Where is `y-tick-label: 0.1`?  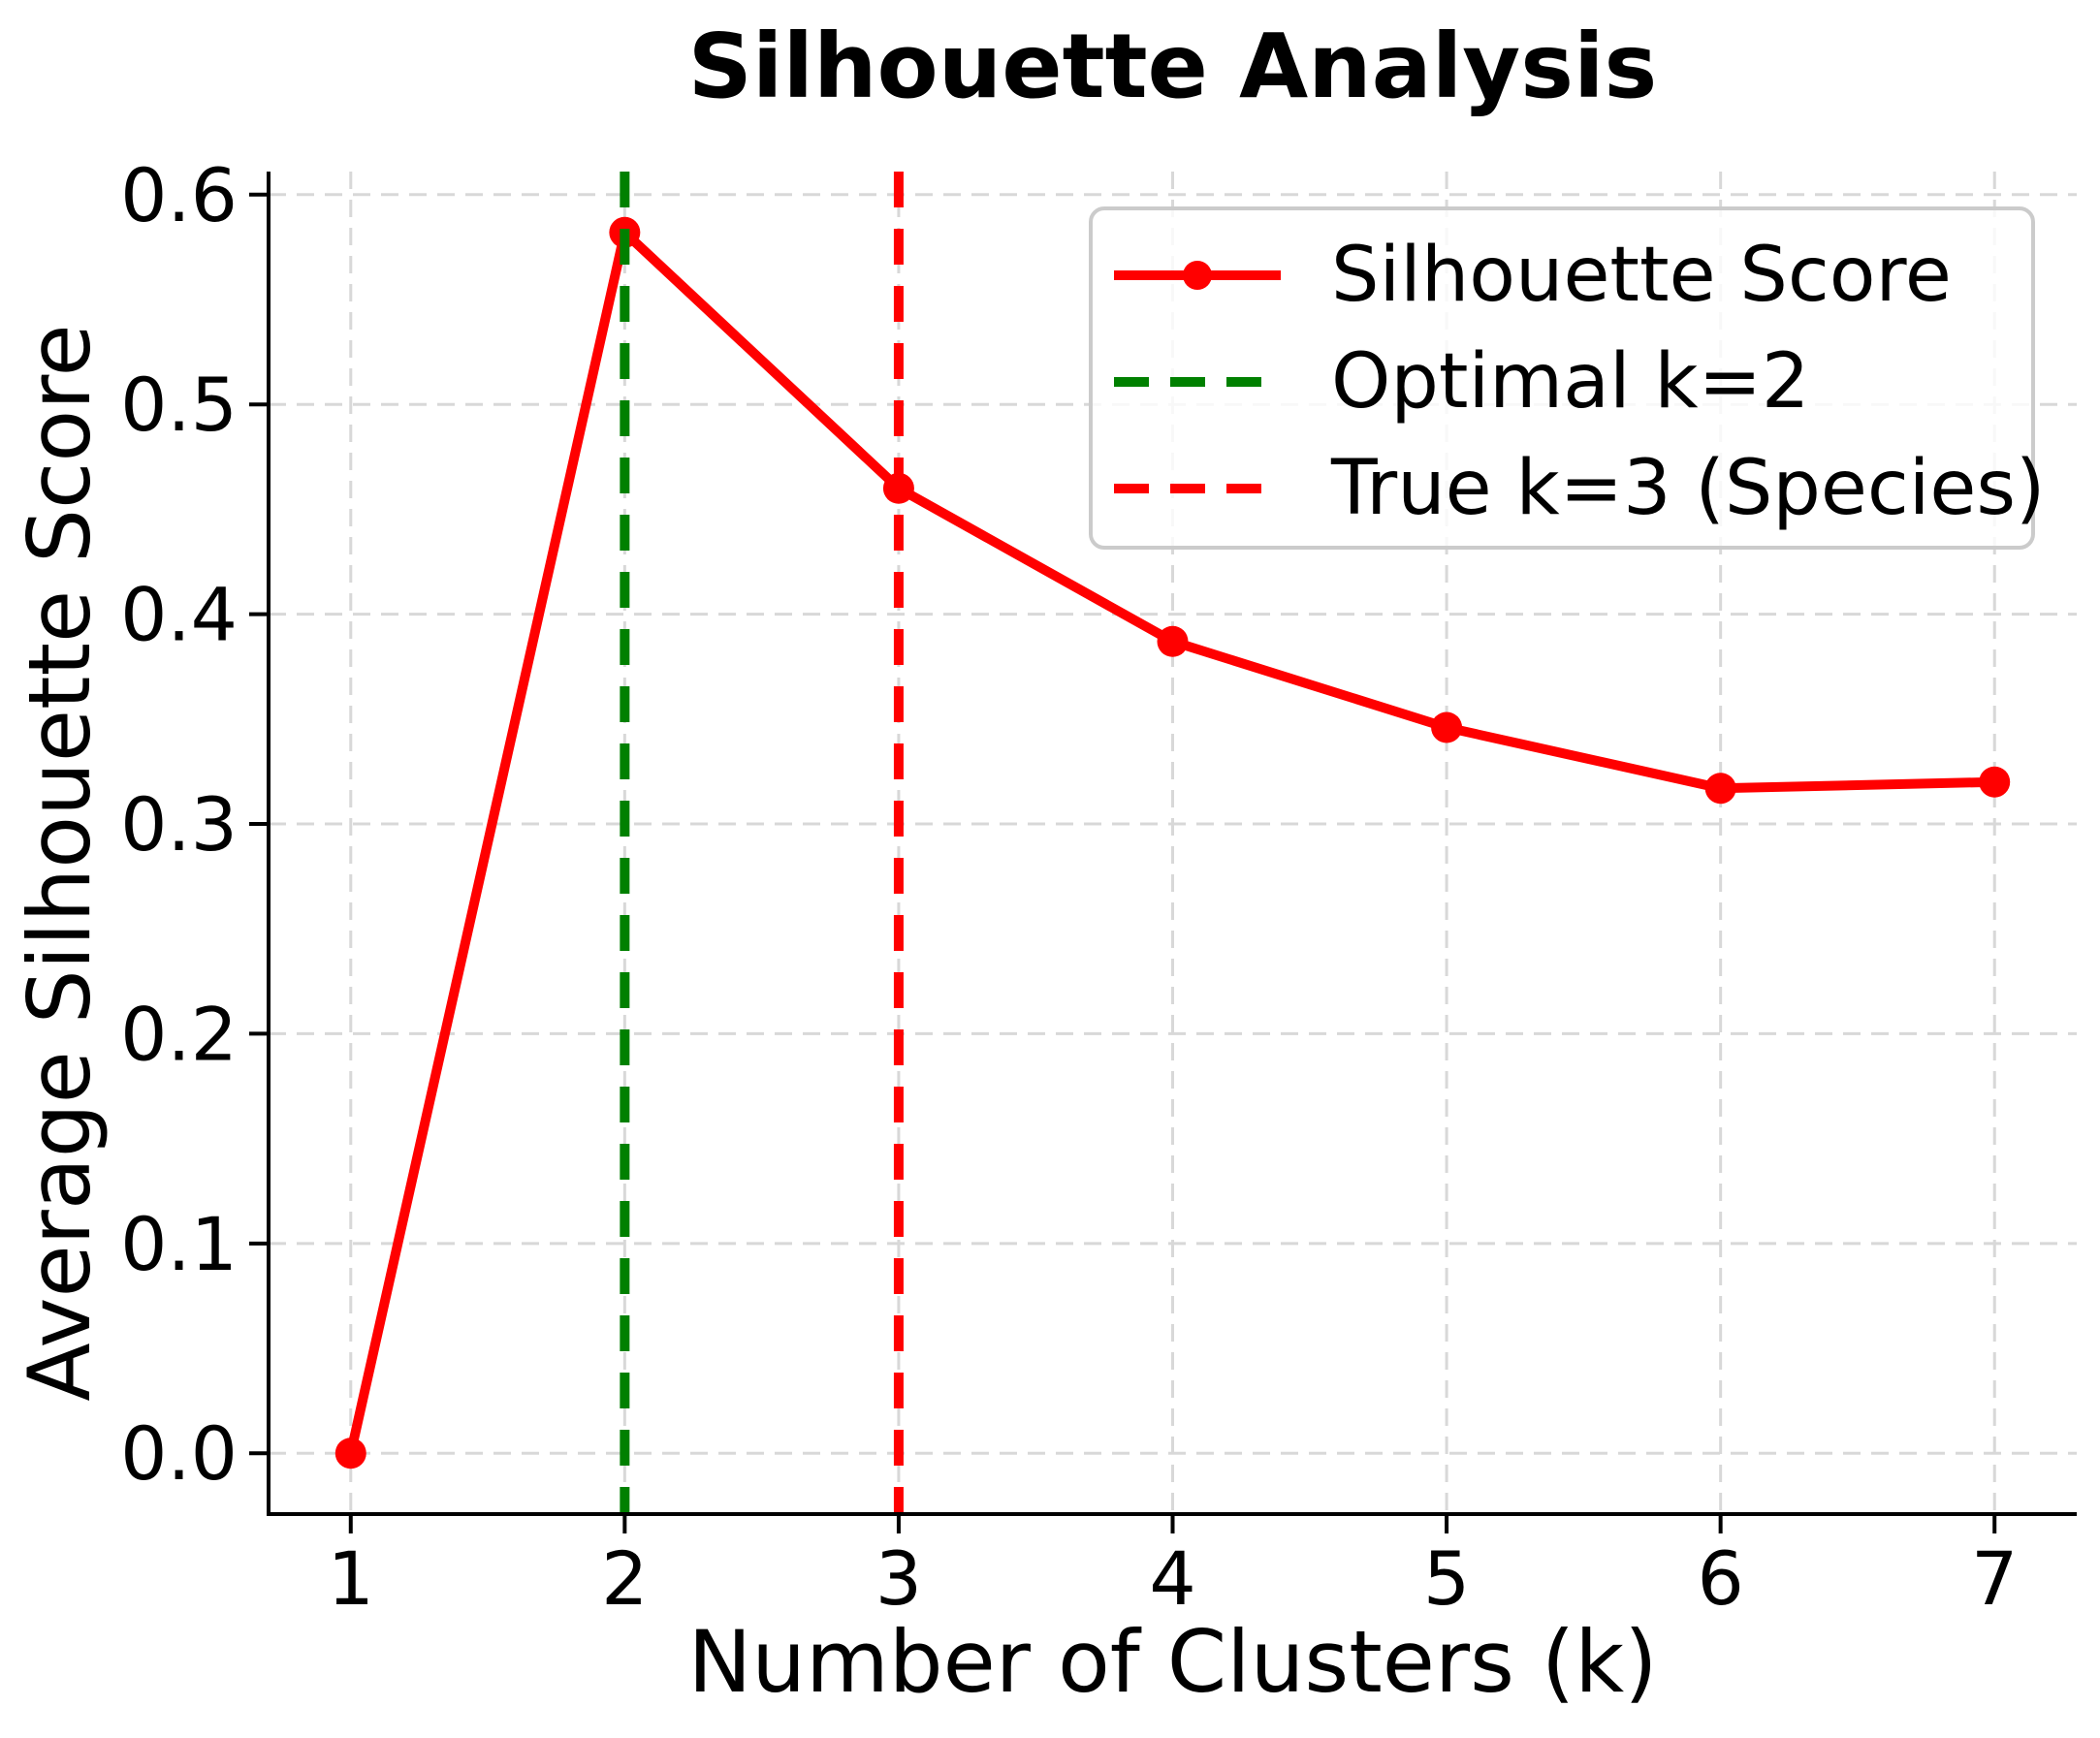 y-tick-label: 0.1 is located at coordinates (179, 1244).